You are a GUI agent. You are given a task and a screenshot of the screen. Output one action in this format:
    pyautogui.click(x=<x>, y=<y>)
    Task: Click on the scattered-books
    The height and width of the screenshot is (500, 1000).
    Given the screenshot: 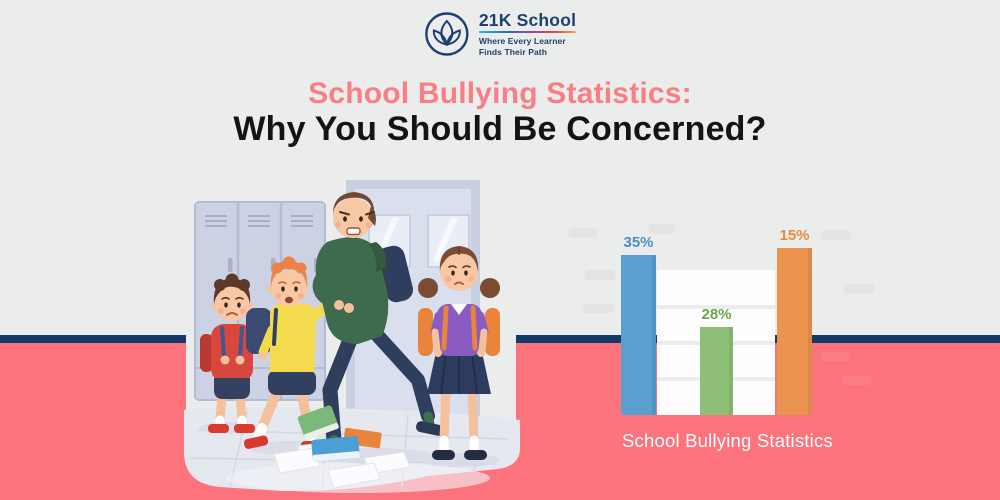 What is the action you would take?
    pyautogui.click(x=339, y=433)
    